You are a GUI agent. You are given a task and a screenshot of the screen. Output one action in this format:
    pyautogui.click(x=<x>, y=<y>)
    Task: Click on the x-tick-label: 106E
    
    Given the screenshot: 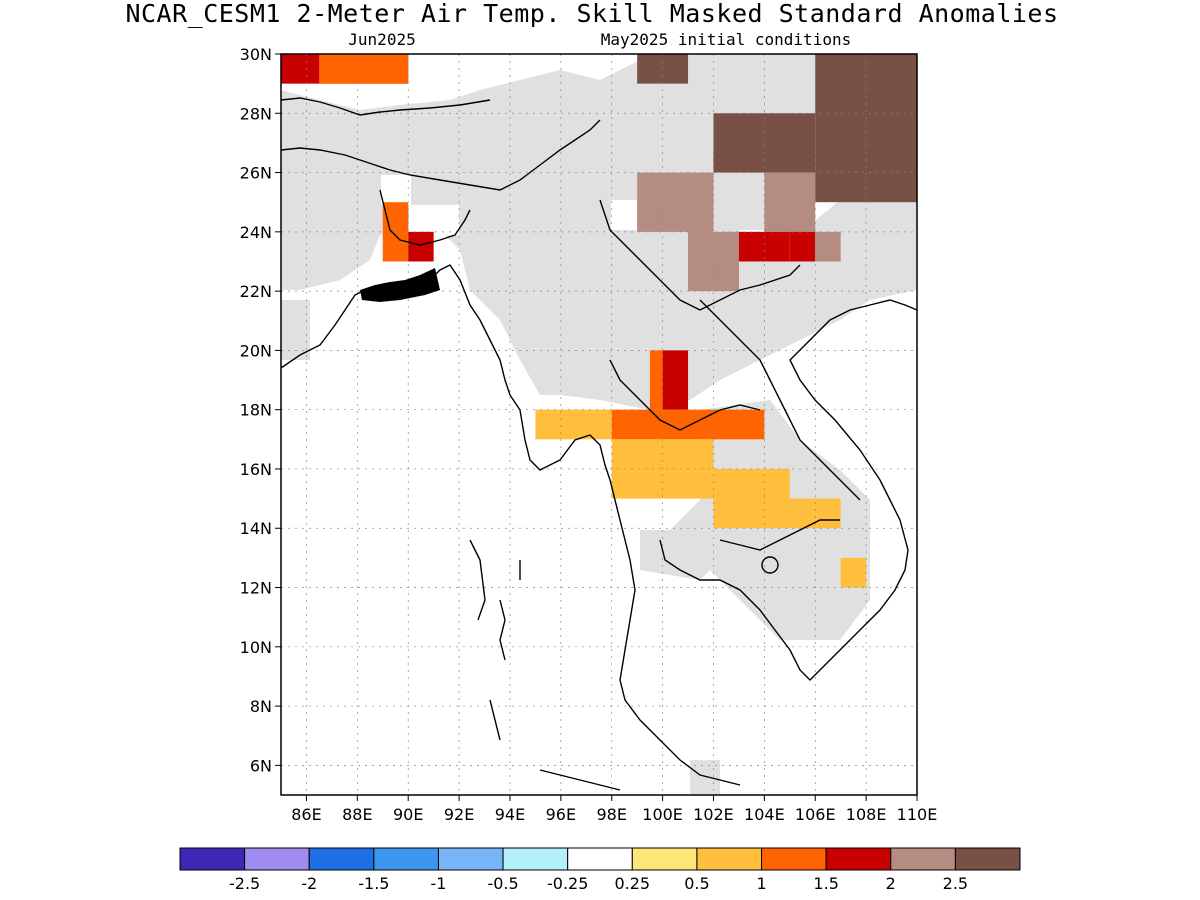 What is the action you would take?
    pyautogui.click(x=815, y=814)
    